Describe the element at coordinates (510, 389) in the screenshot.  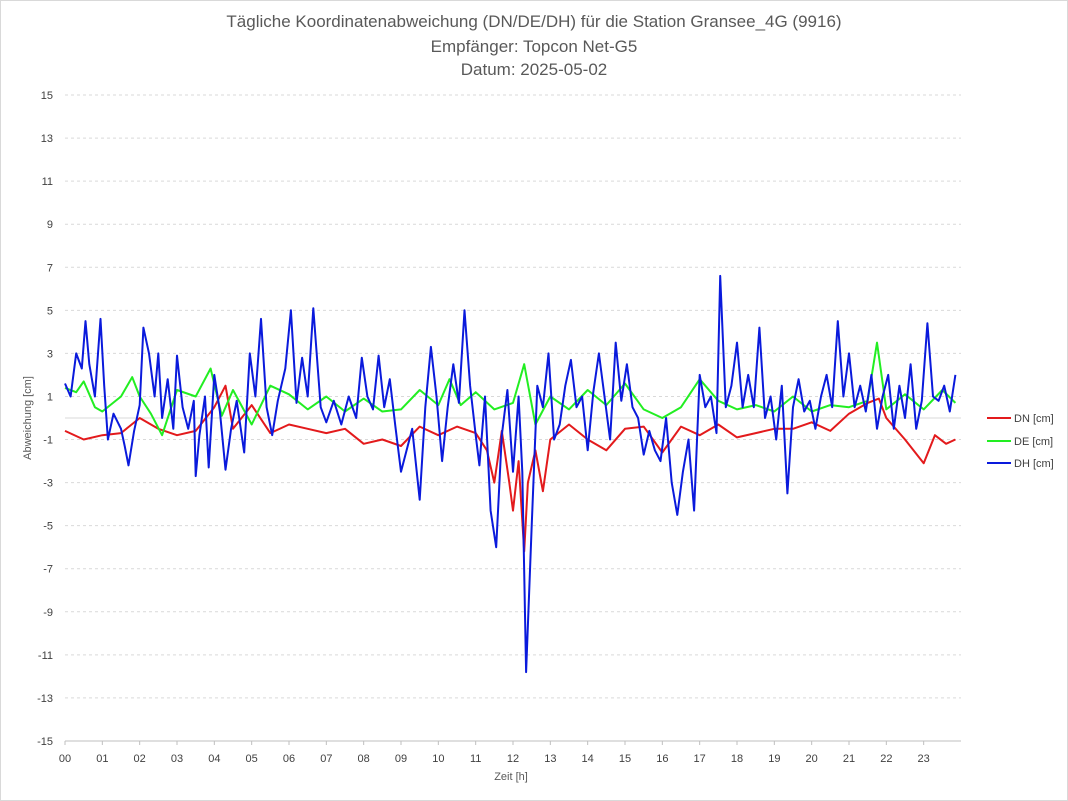
I see `series-line-de` at that location.